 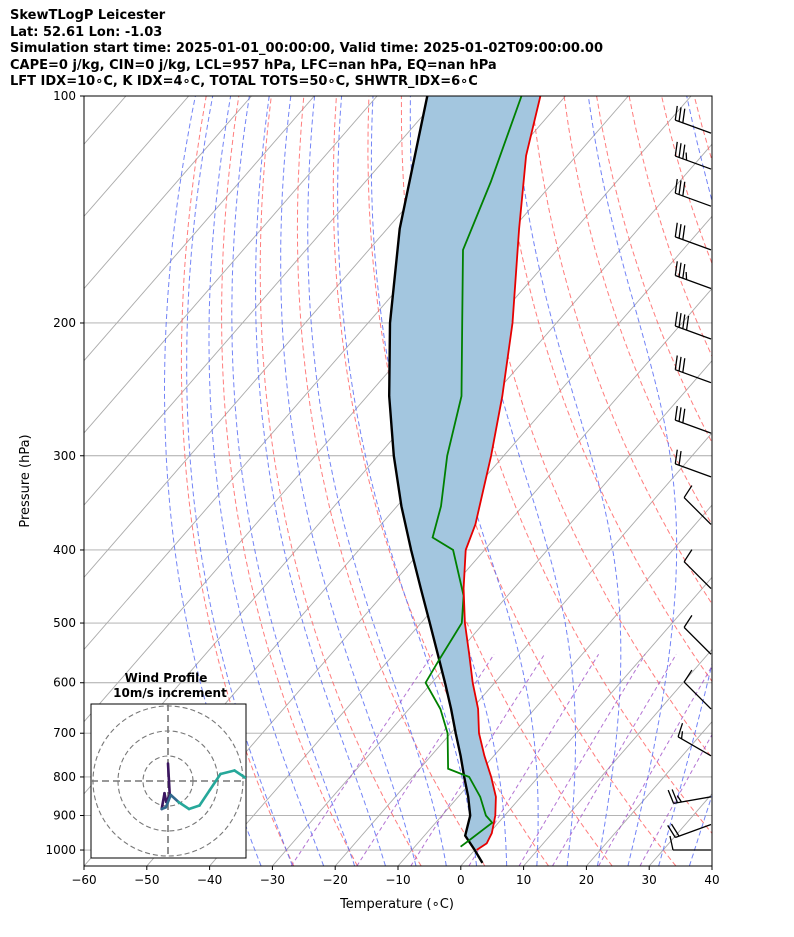 I want to click on y-tick-label: 900, so click(x=64, y=816).